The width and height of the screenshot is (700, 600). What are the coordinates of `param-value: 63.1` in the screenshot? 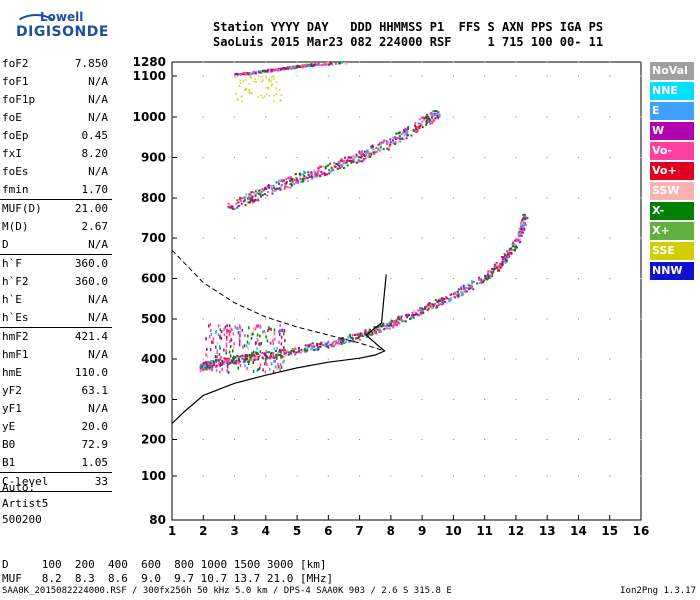 It's located at (95, 390).